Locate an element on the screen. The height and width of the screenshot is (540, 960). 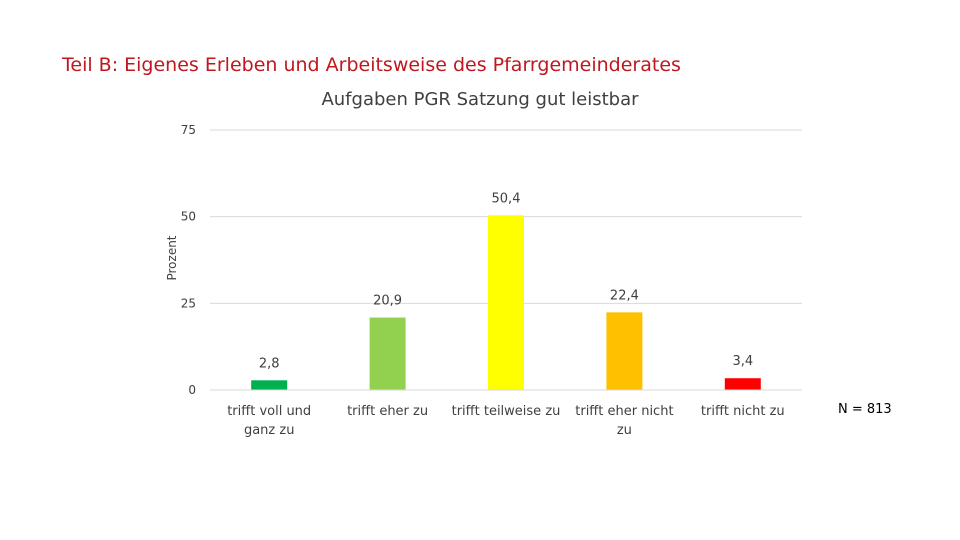
x-tick-label: trifft nicht zu is located at coordinates (743, 411).